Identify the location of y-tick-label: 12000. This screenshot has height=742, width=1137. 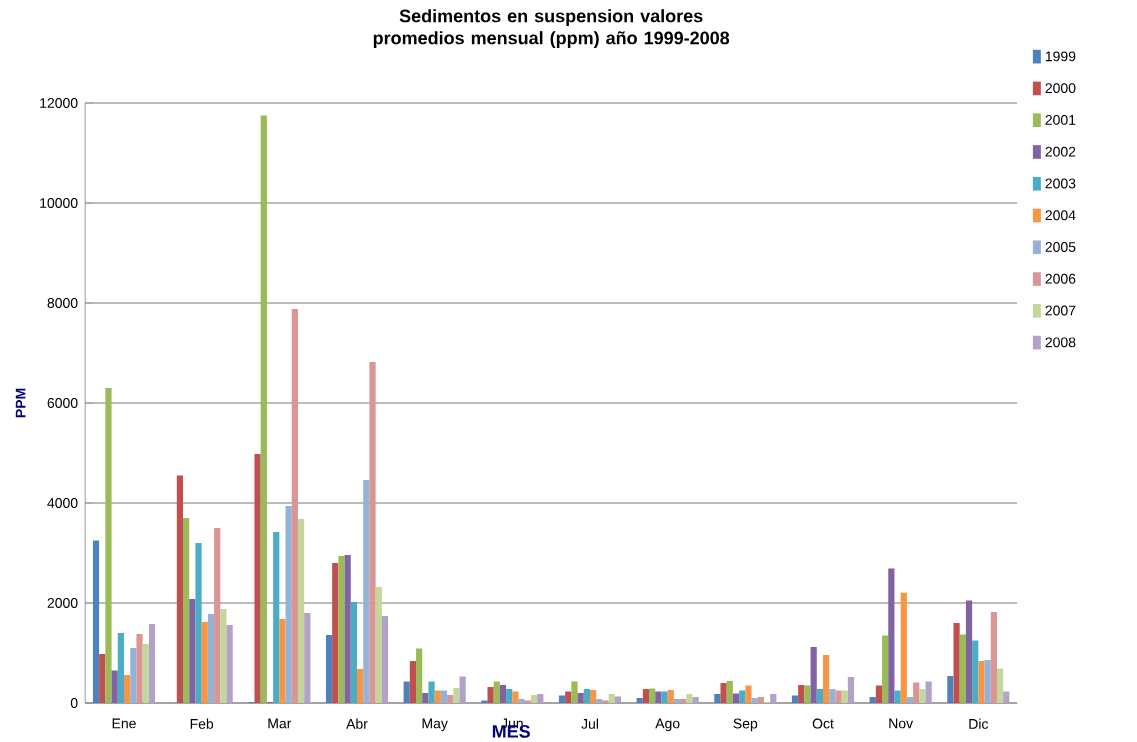
(59, 103).